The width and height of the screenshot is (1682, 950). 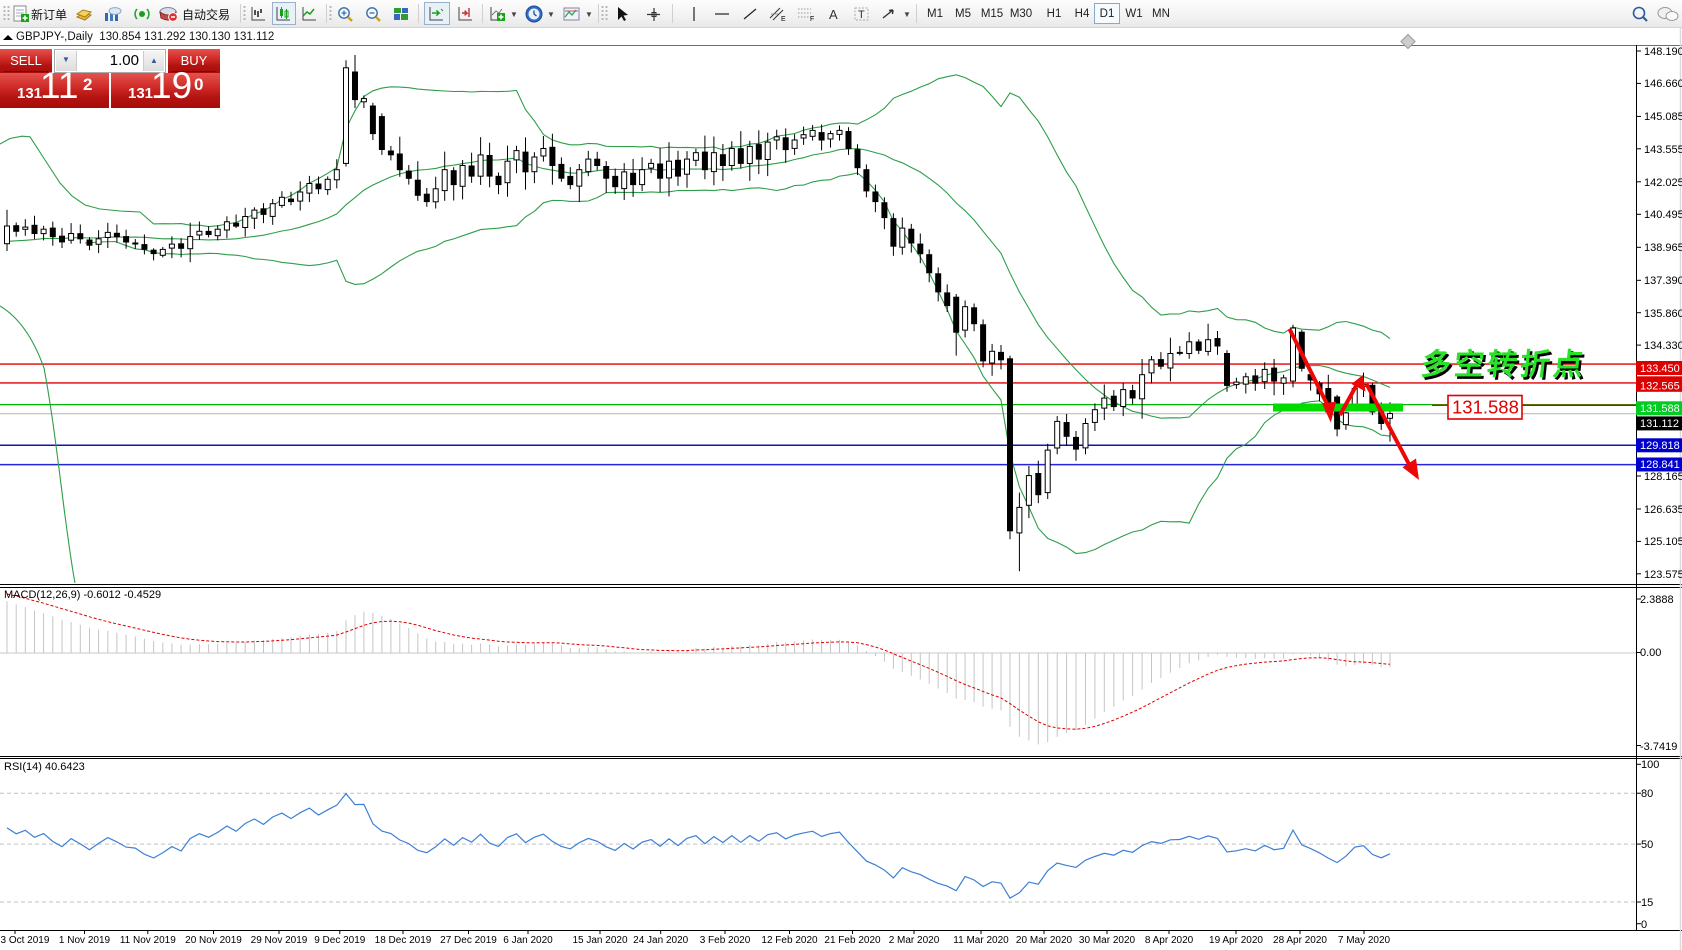 I want to click on svg-text: 7 May 2020, so click(x=1364, y=940).